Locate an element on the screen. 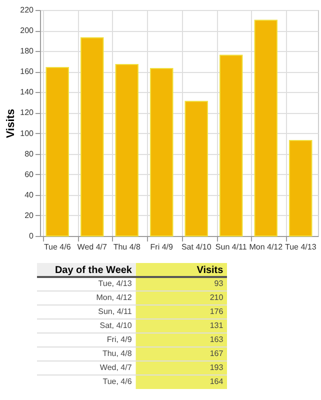 The width and height of the screenshot is (321, 400). y-tick-label: 200 is located at coordinates (27, 31).